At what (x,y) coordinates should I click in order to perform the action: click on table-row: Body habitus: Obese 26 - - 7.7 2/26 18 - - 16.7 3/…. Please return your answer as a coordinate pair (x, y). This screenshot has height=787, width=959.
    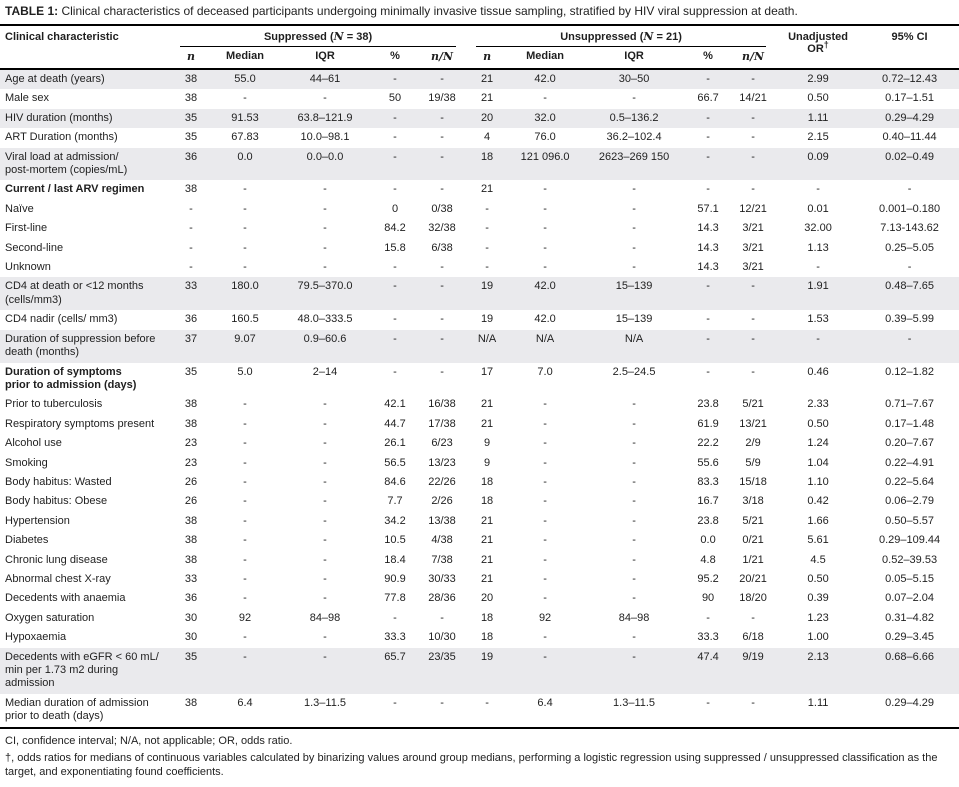
    Looking at the image, I should click on (479, 501).